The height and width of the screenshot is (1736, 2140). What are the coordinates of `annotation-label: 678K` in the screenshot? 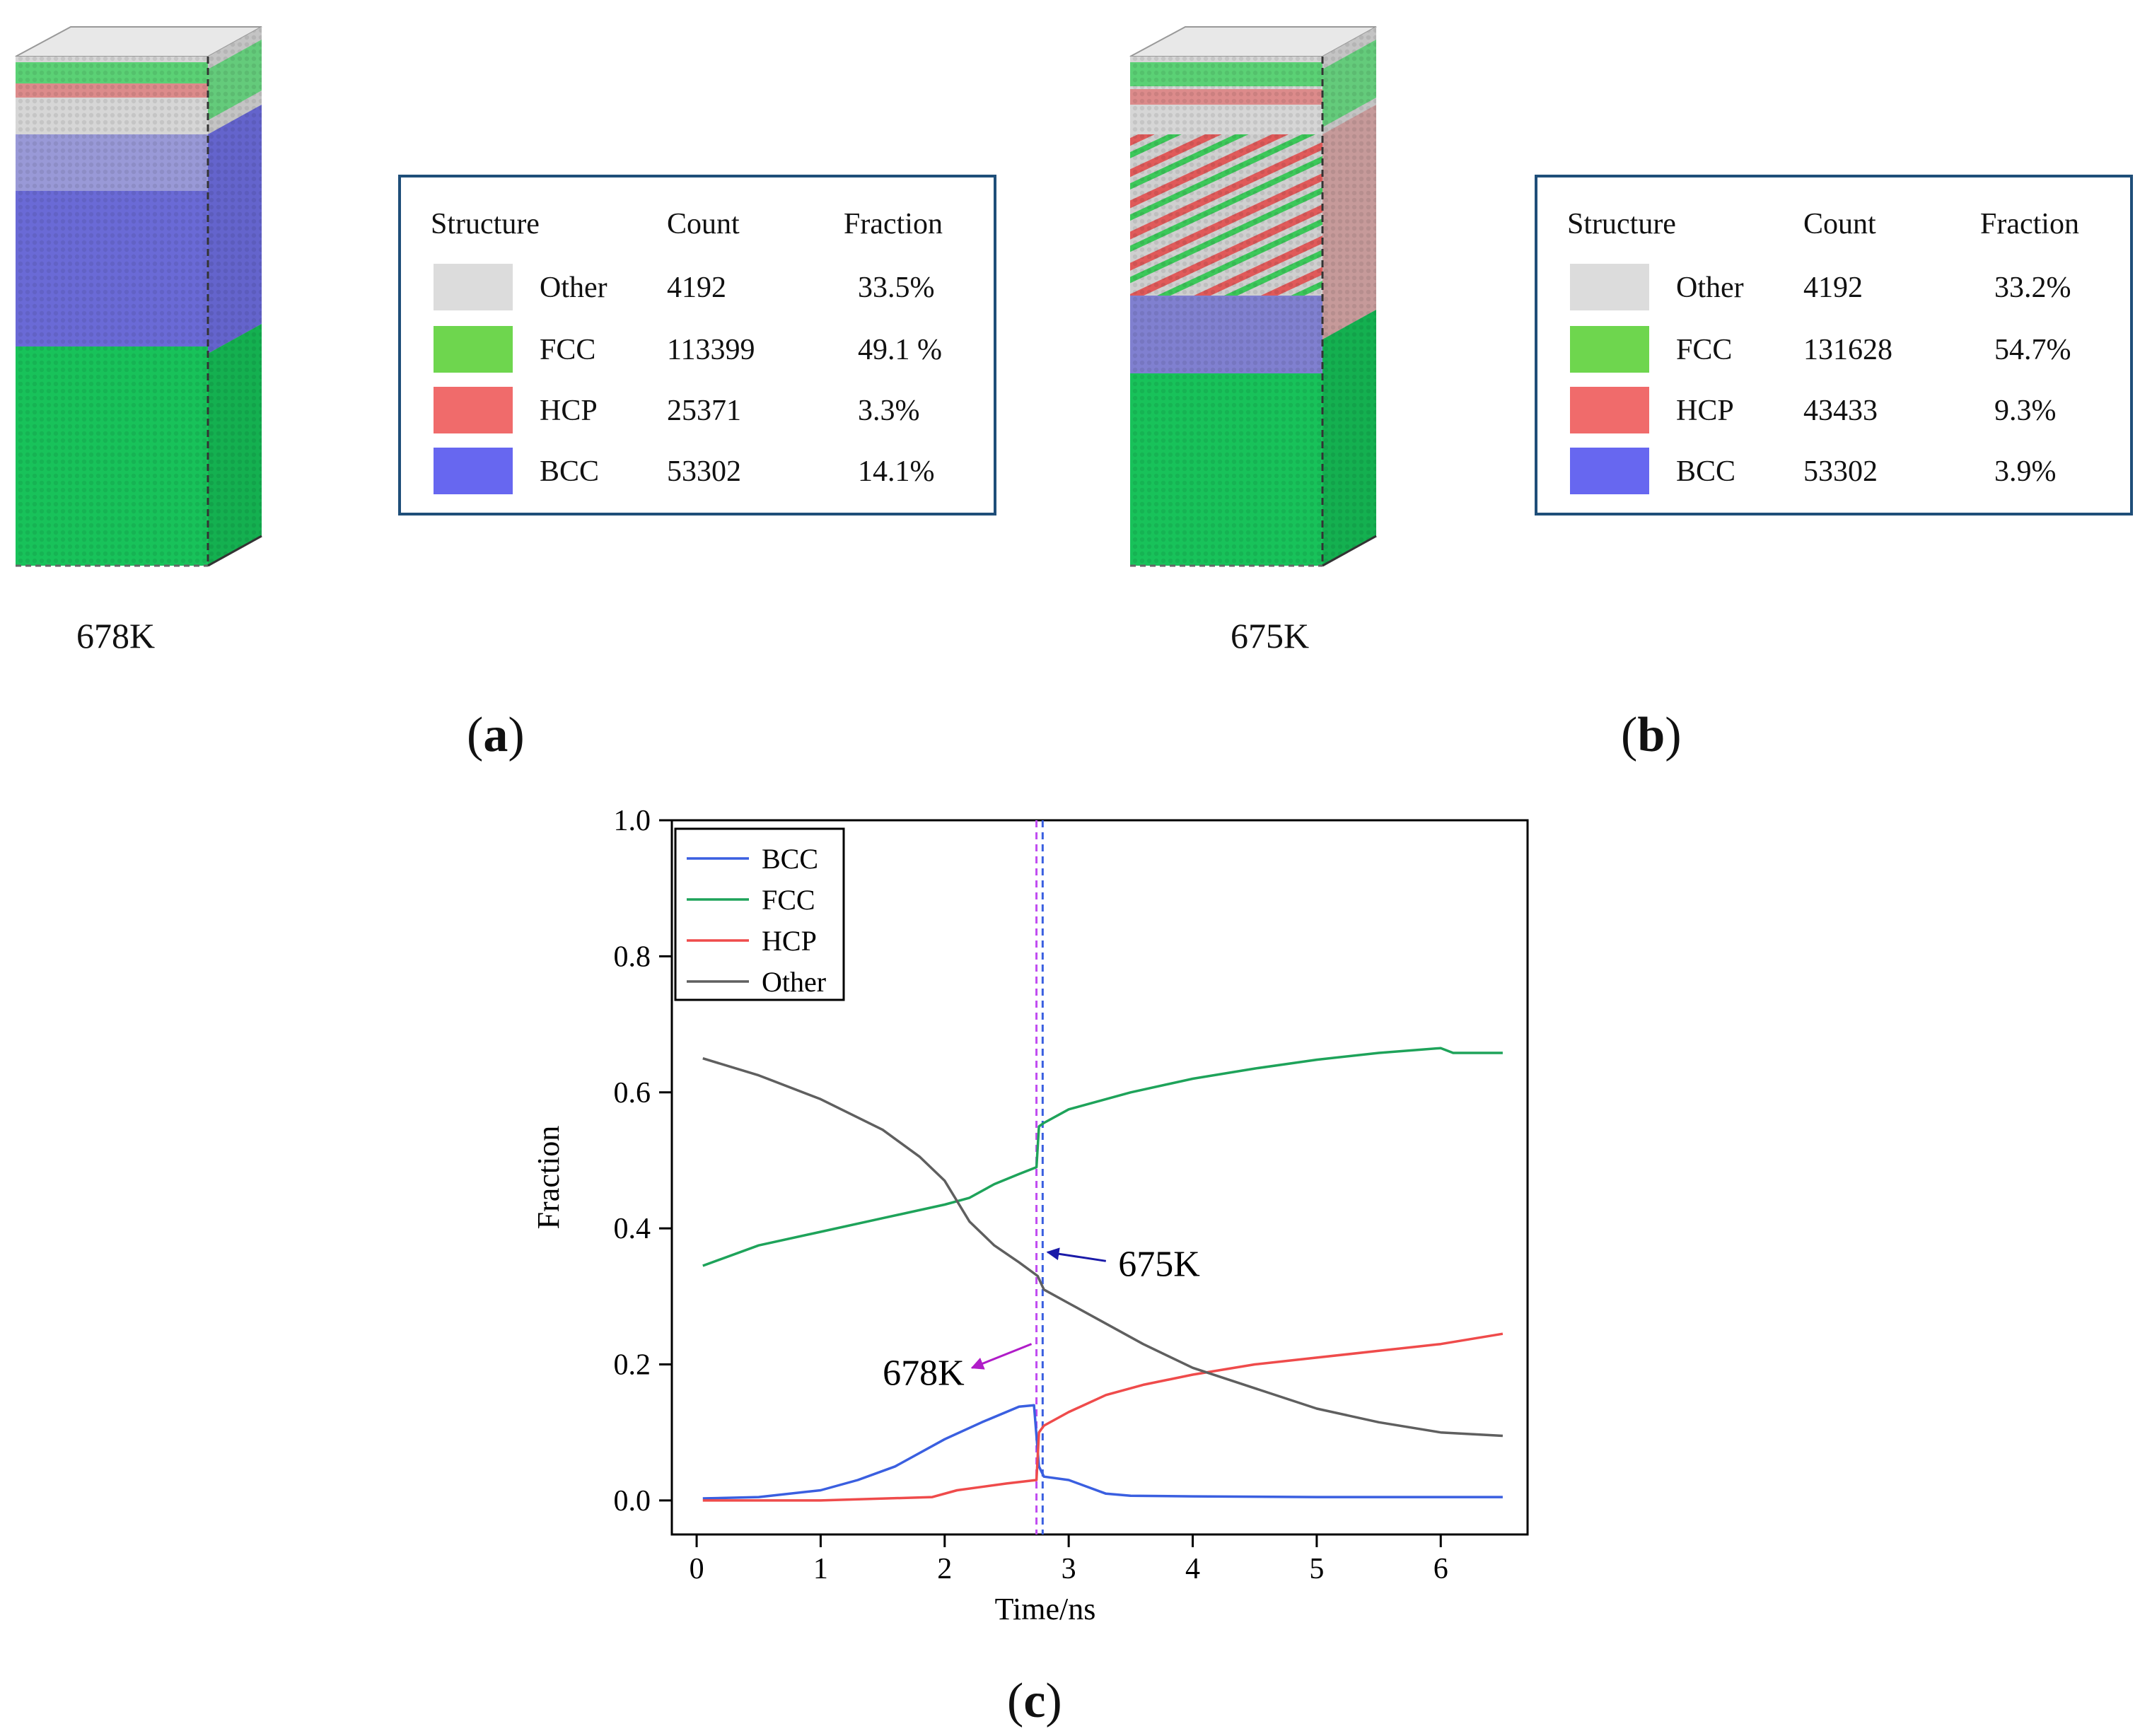 It's located at (924, 1373).